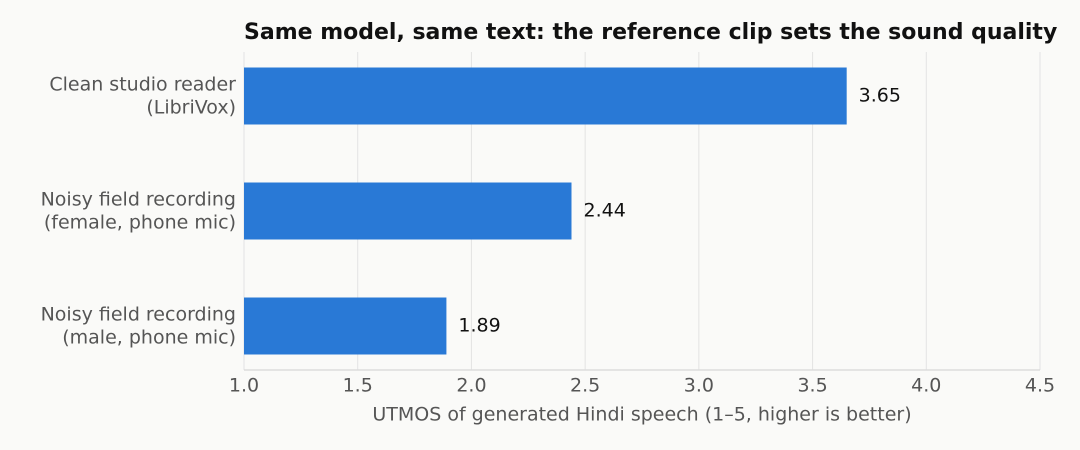  I want to click on x-tick-label: 3.0, so click(699, 386).